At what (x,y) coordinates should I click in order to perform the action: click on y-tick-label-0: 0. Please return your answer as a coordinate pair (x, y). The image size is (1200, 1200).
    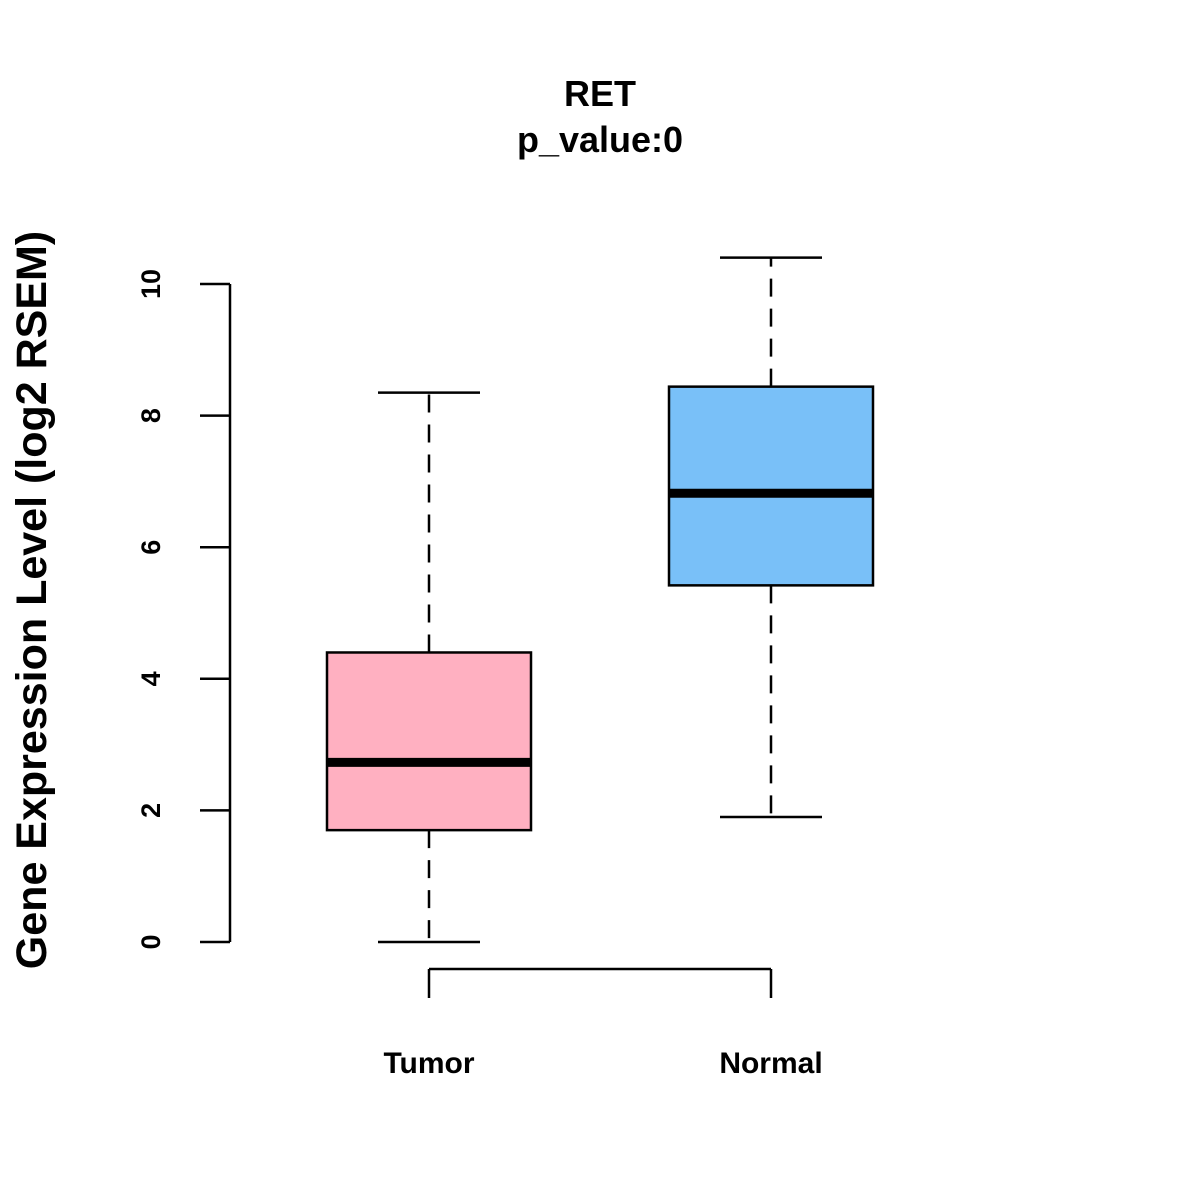
    Looking at the image, I should click on (151, 941).